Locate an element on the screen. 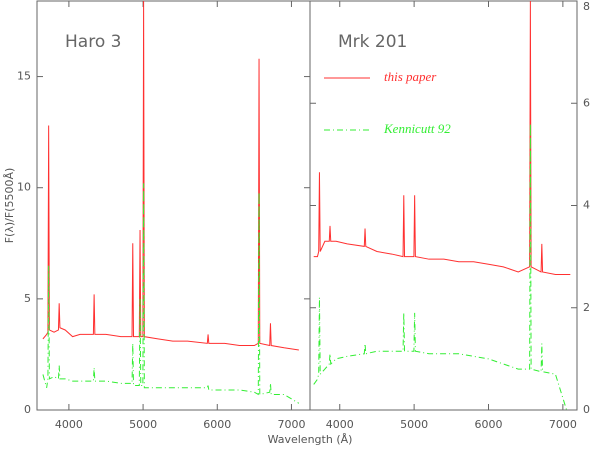  y-tick-label: 5 is located at coordinates (27, 298).